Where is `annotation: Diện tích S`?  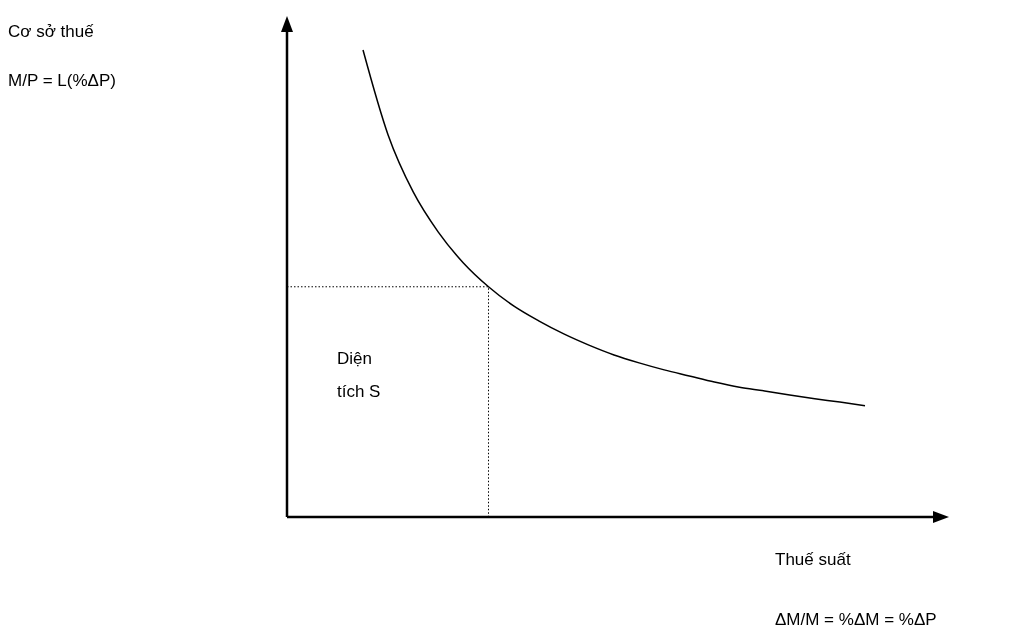 annotation: Diện tích S is located at coordinates (359, 375).